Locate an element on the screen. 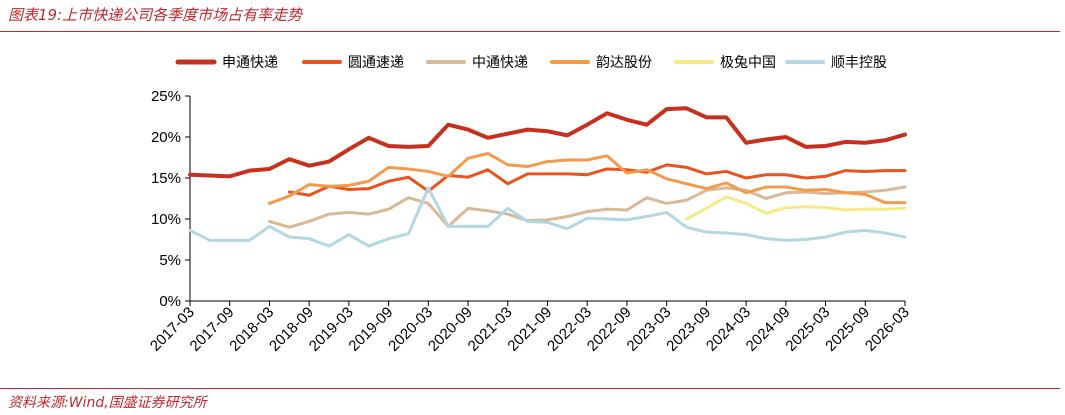 The width and height of the screenshot is (1065, 415). legend-label: 申通快递 is located at coordinates (250, 63).